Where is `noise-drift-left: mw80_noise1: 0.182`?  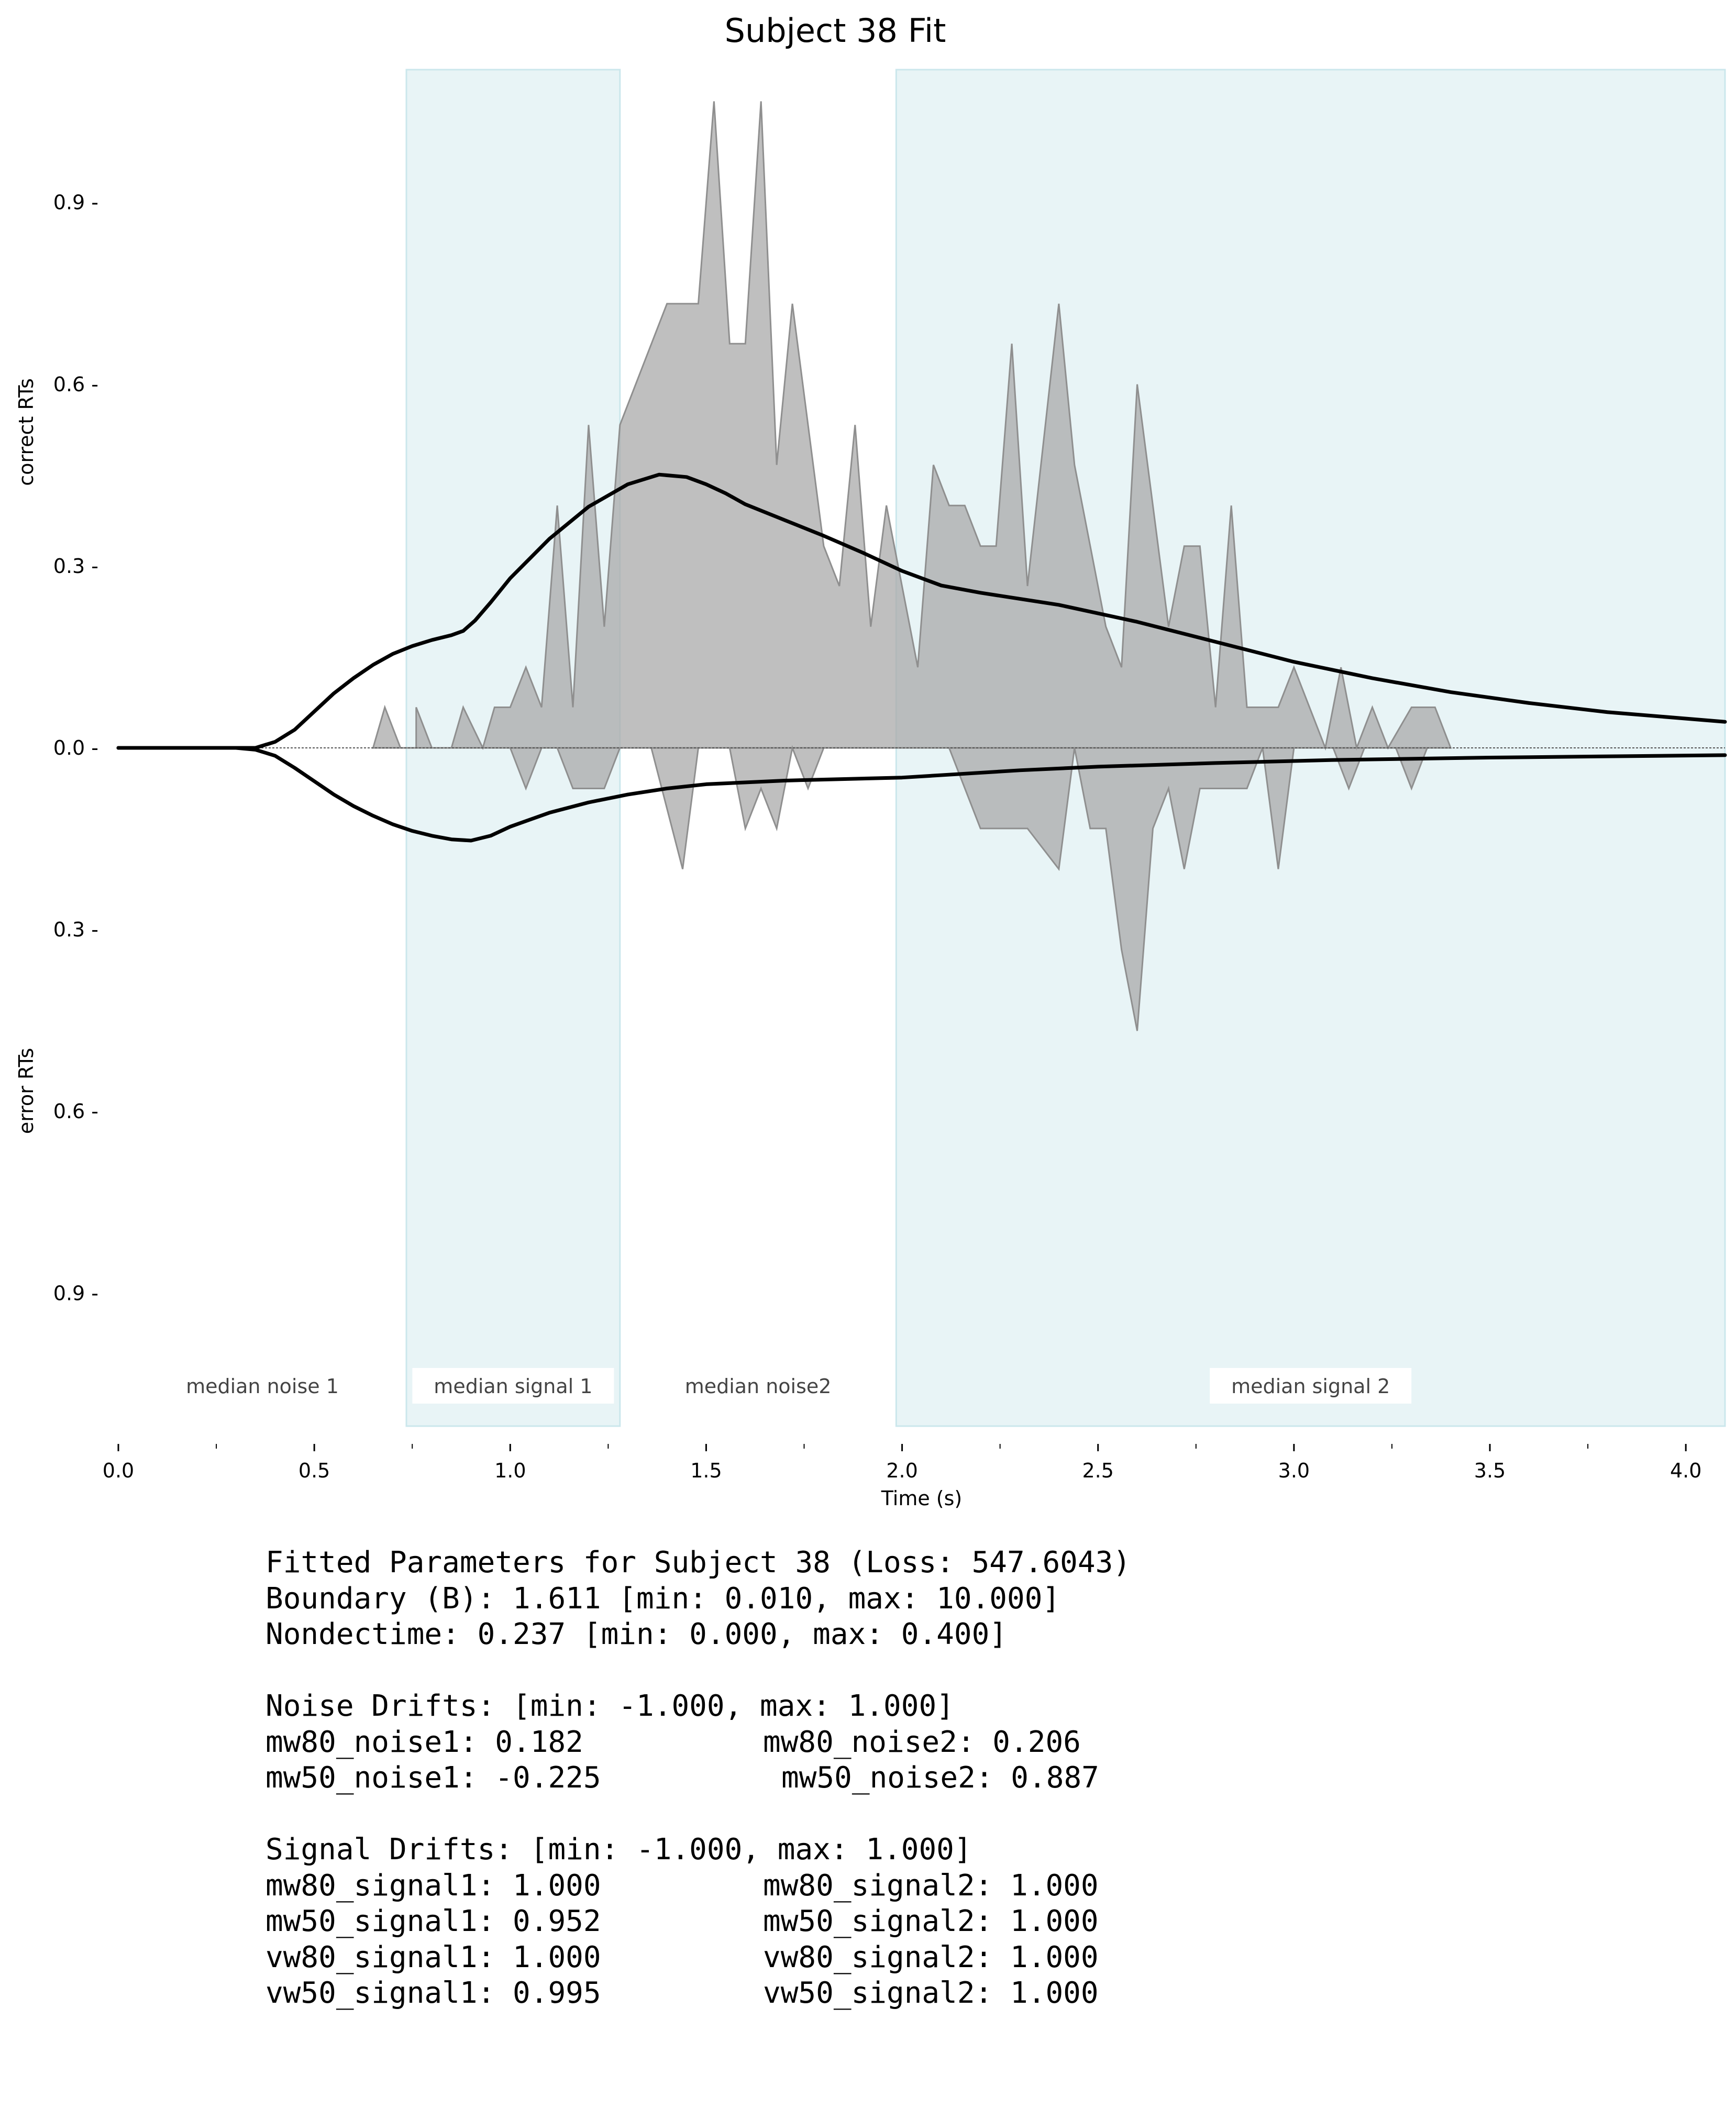 noise-drift-left: mw80_noise1: 0.182 is located at coordinates (424, 1742).